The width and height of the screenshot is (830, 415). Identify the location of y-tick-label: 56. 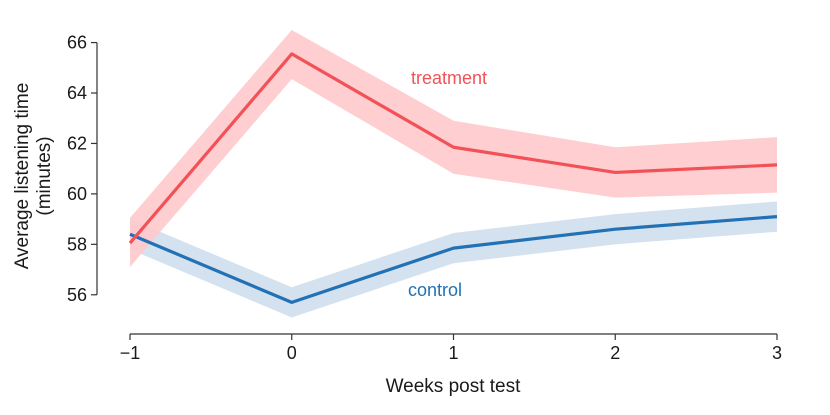
(77, 295).